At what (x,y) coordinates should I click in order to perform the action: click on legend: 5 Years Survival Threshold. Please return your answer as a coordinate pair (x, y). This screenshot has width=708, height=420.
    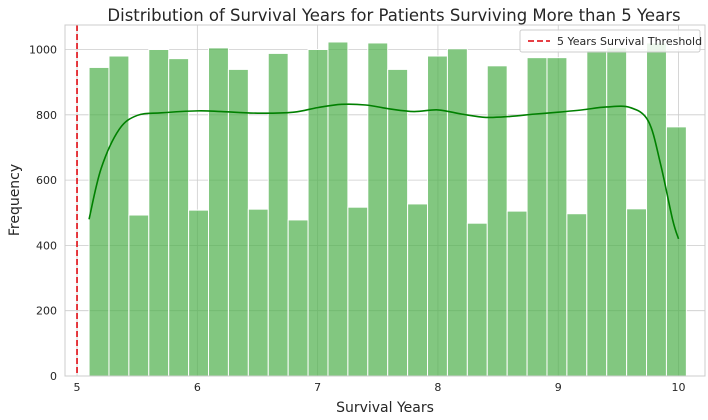
    Looking at the image, I should click on (610, 41).